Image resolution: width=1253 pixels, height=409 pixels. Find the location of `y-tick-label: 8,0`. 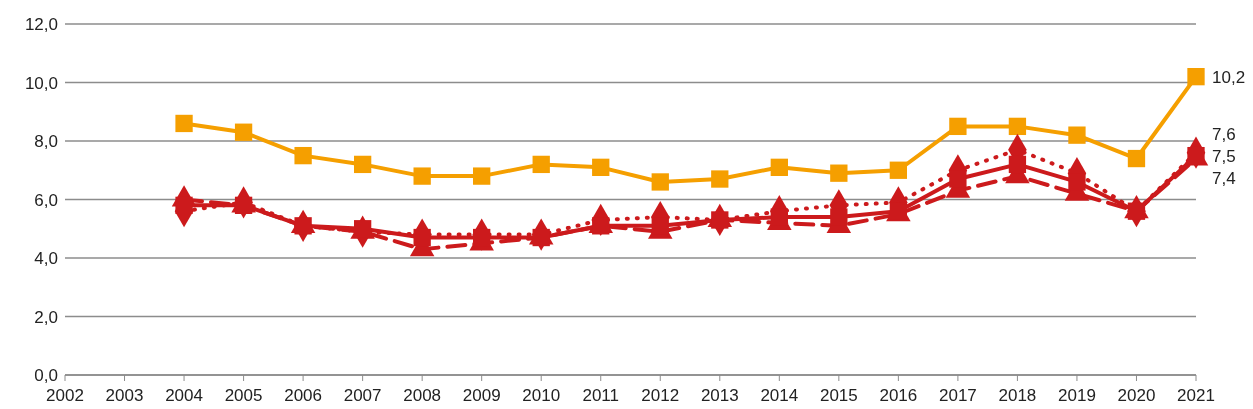

y-tick-label: 8,0 is located at coordinates (46, 141).